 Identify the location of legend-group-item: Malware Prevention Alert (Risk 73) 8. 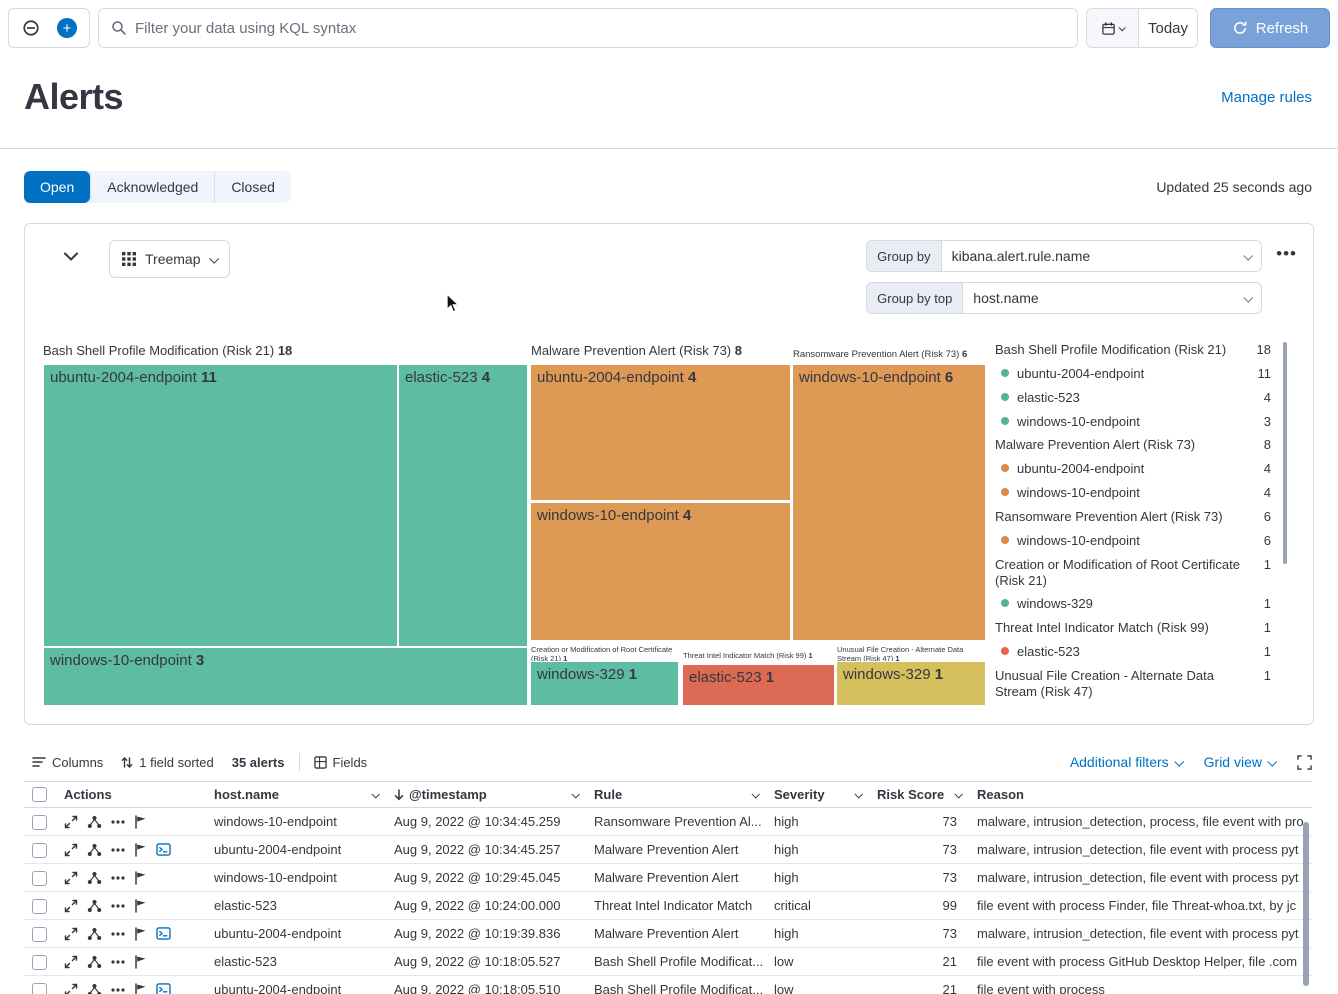
(1133, 445).